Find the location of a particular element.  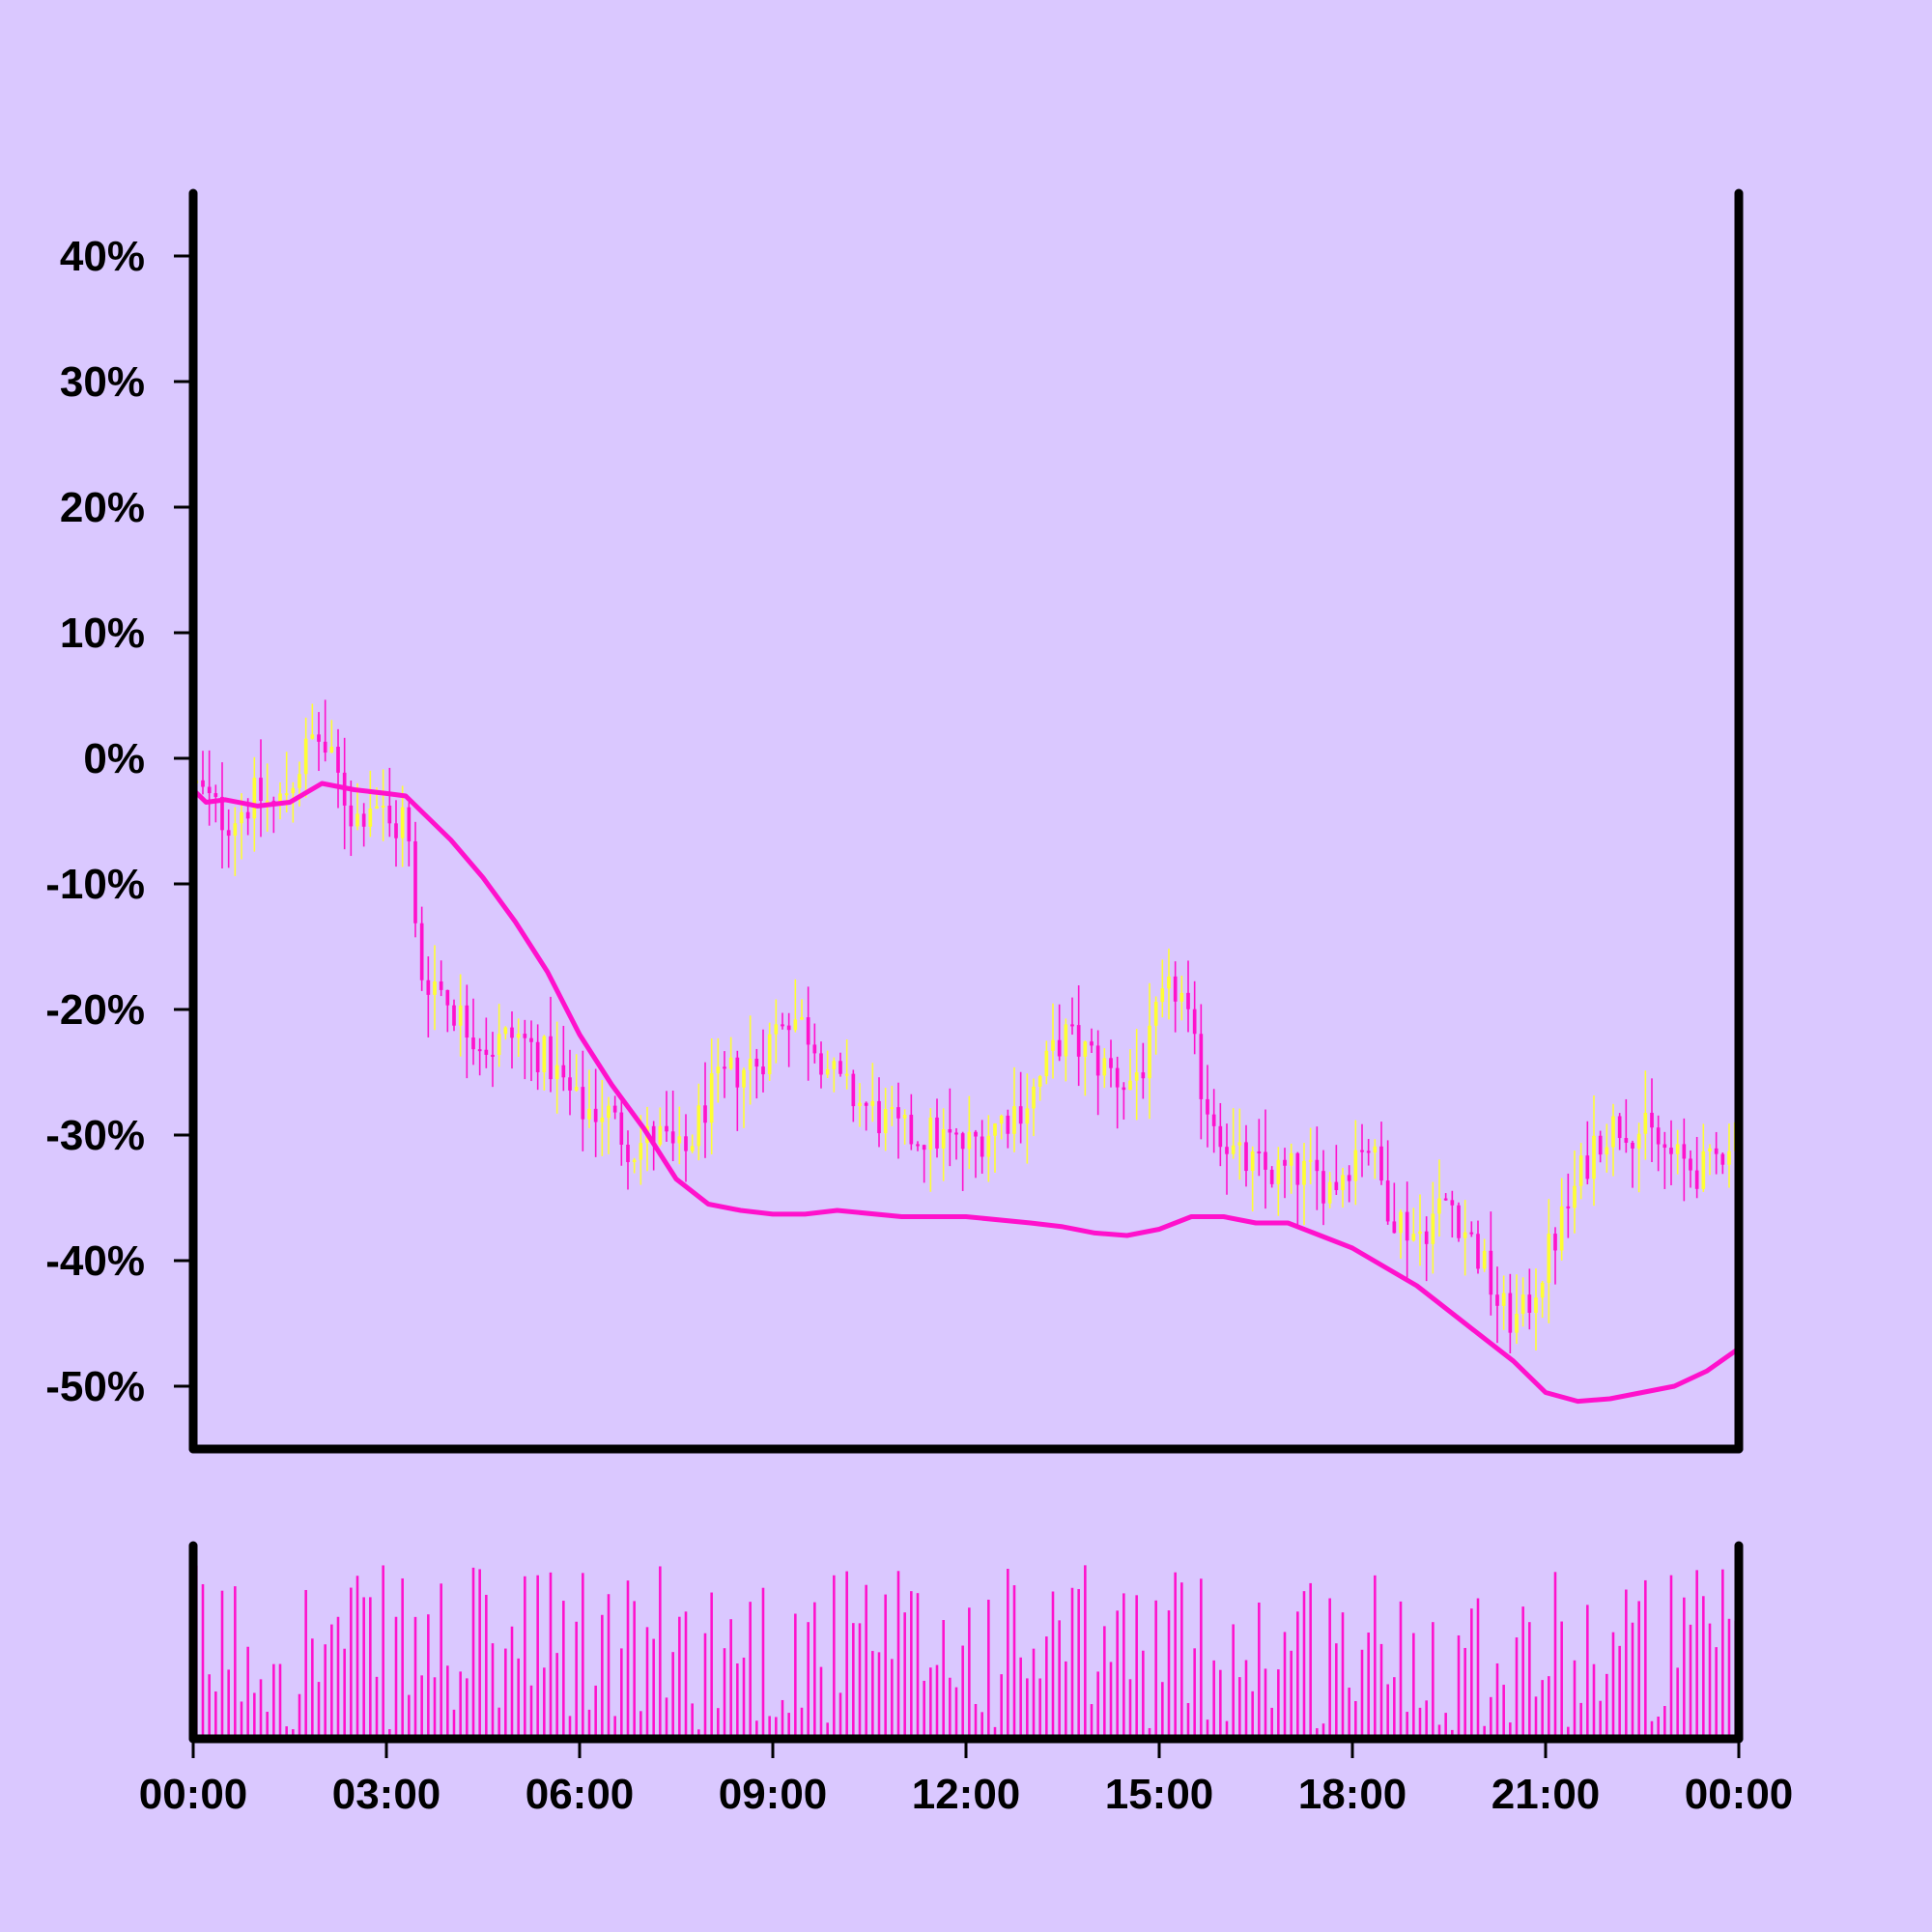

x-tick-label: 21:00 is located at coordinates (1546, 1794).